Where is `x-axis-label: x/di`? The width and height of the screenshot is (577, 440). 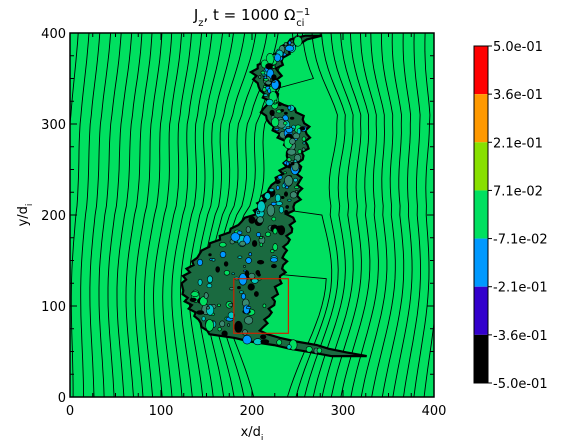 x-axis-label: x/di is located at coordinates (252, 432).